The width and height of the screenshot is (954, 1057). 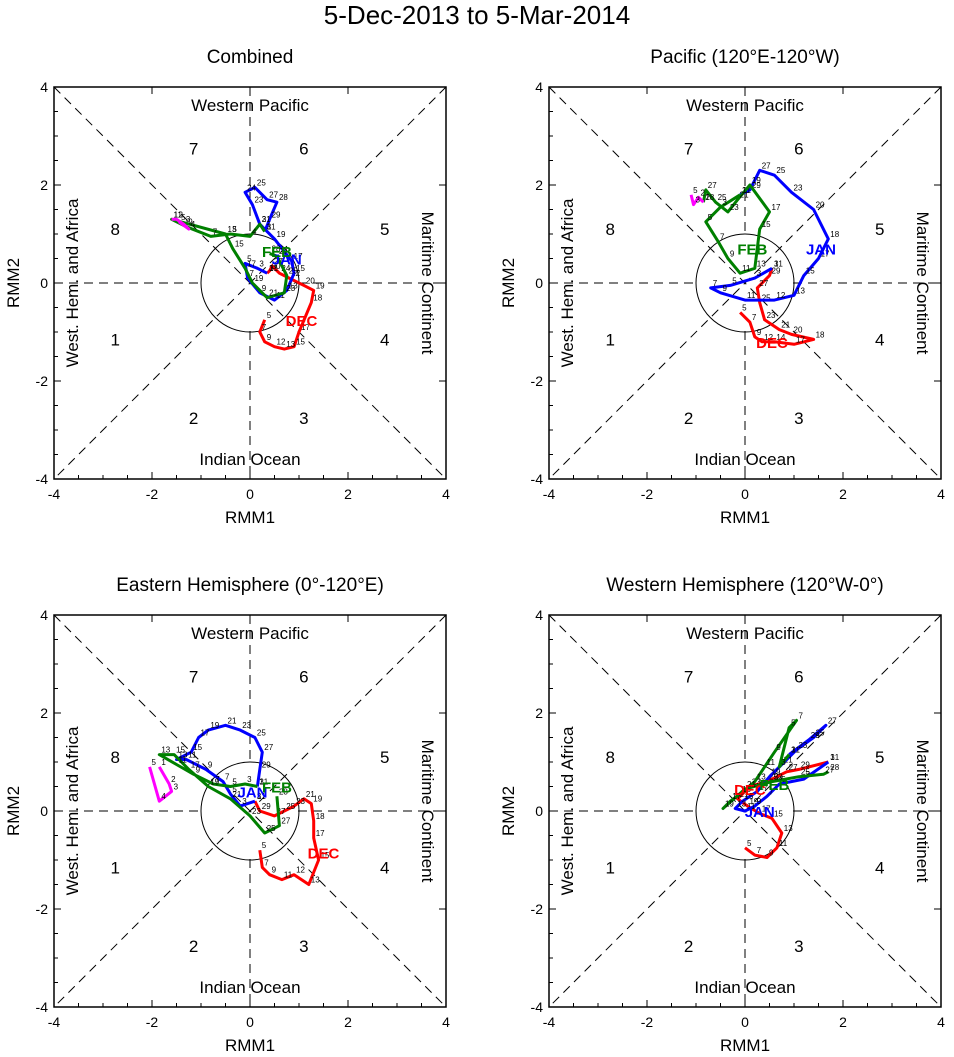 What do you see at coordinates (781, 768) in the screenshot?
I see `trajectory-jan` at bounding box center [781, 768].